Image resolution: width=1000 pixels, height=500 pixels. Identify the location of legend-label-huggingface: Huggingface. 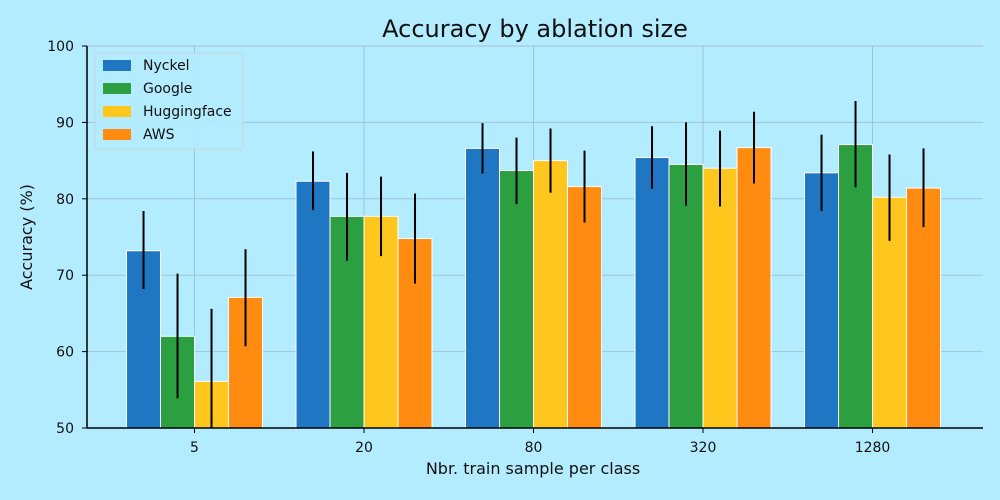
(187, 112).